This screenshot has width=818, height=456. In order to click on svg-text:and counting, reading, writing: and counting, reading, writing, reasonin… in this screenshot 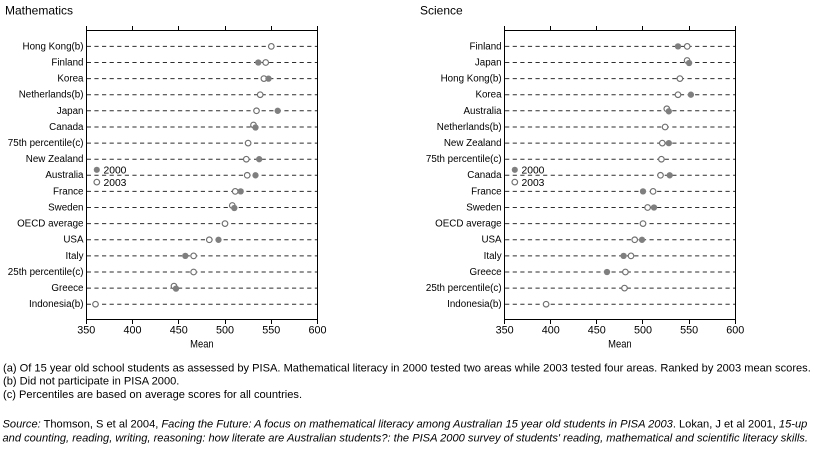, I will do `click(405, 438)`.